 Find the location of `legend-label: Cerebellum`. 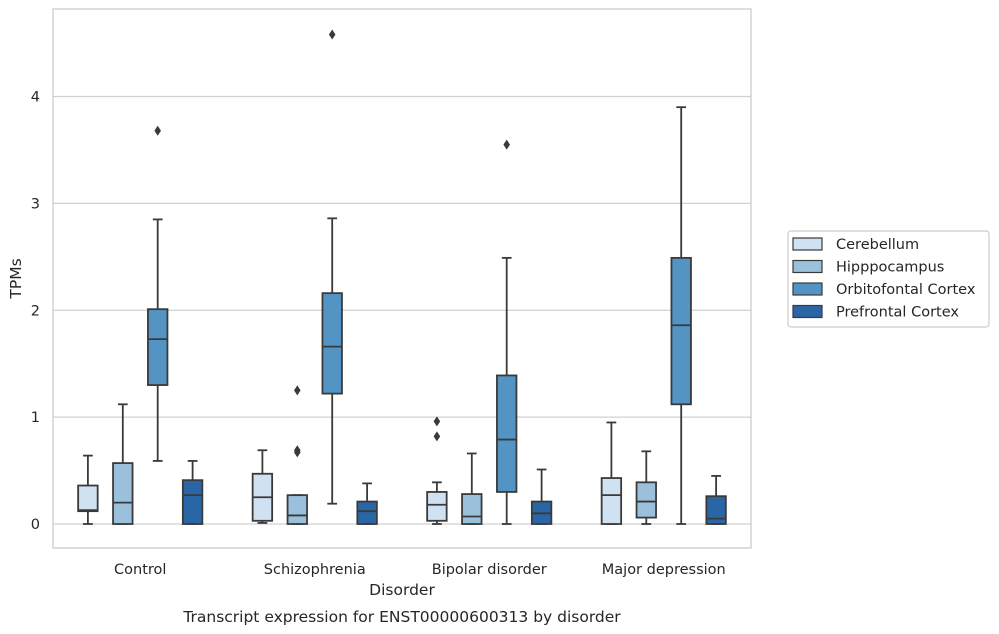

legend-label: Cerebellum is located at coordinates (877, 245).